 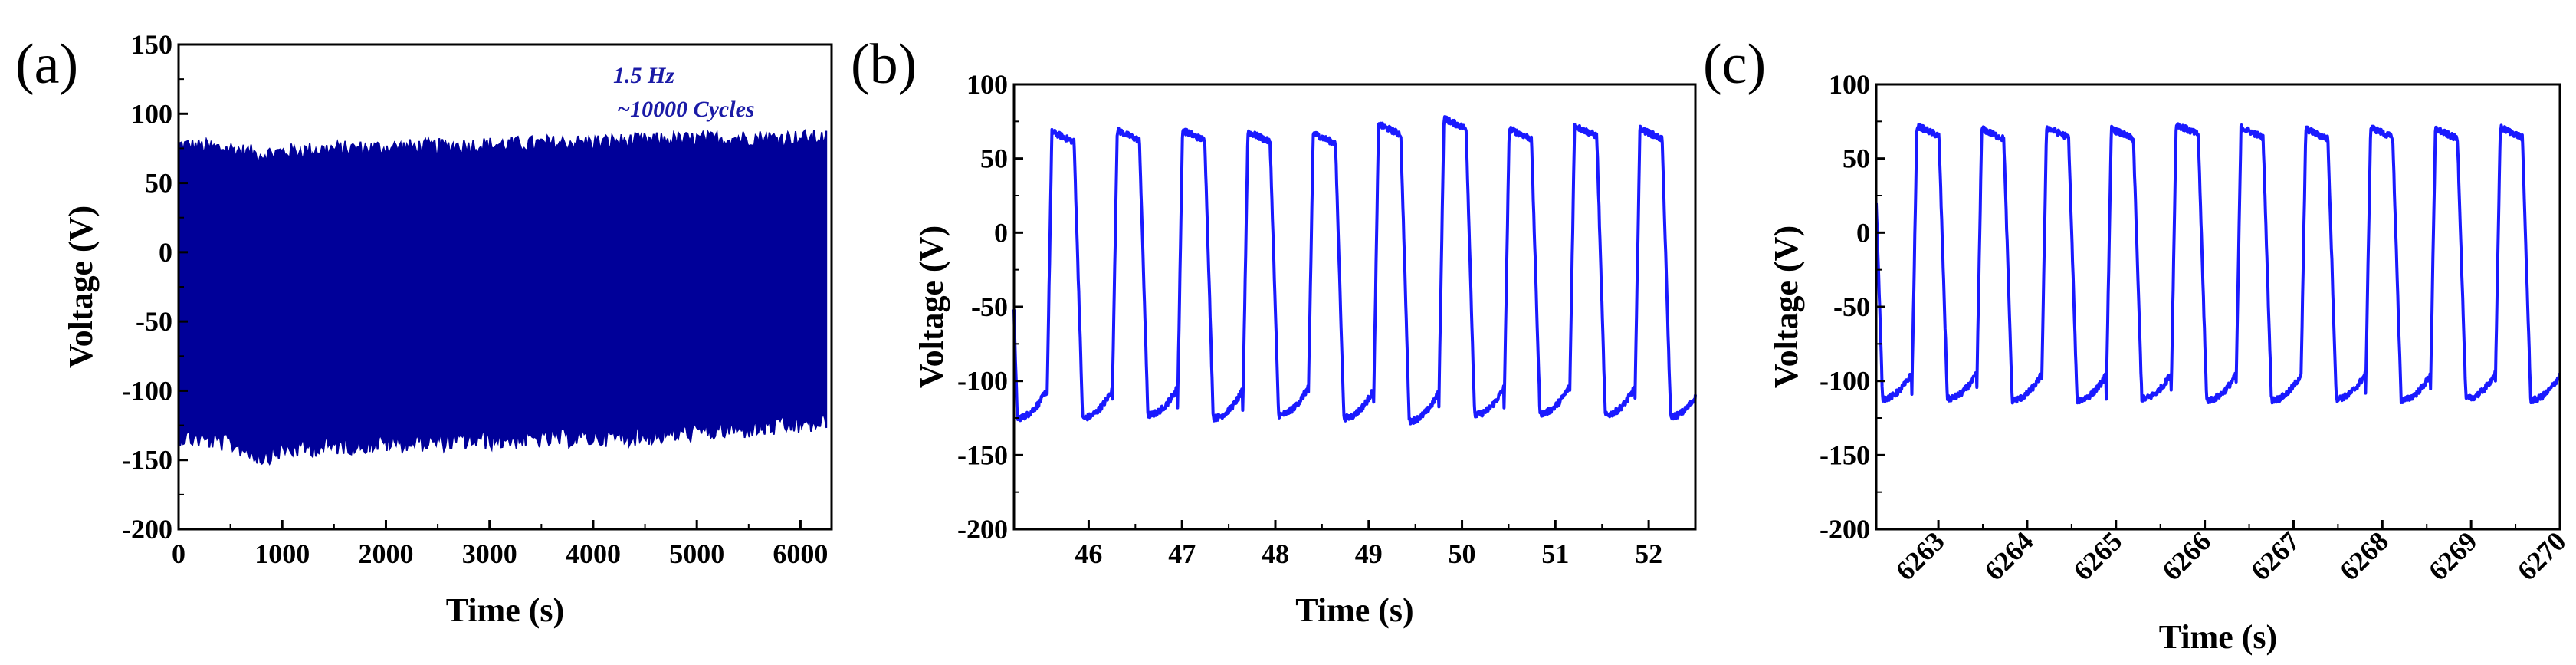 I want to click on x-tick-label: 6264, so click(x=2008, y=555).